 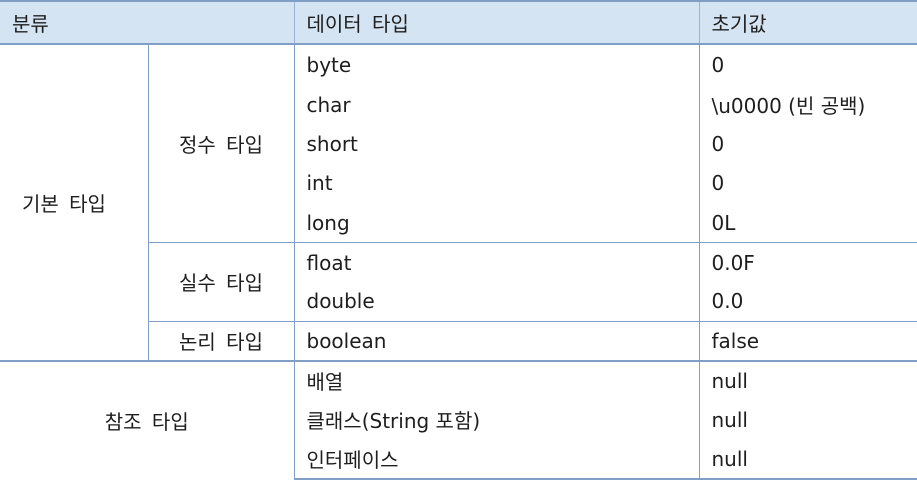 What do you see at coordinates (147, 22) in the screenshot?
I see `header-category: 분류` at bounding box center [147, 22].